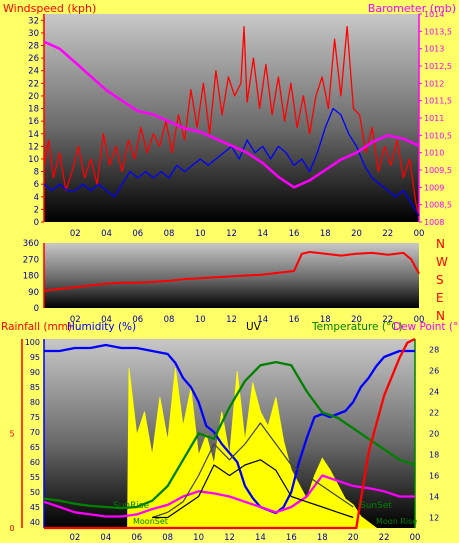 This screenshot has height=543, width=459. What do you see at coordinates (434, 413) in the screenshot?
I see `temperature-tick-22: 22` at bounding box center [434, 413].